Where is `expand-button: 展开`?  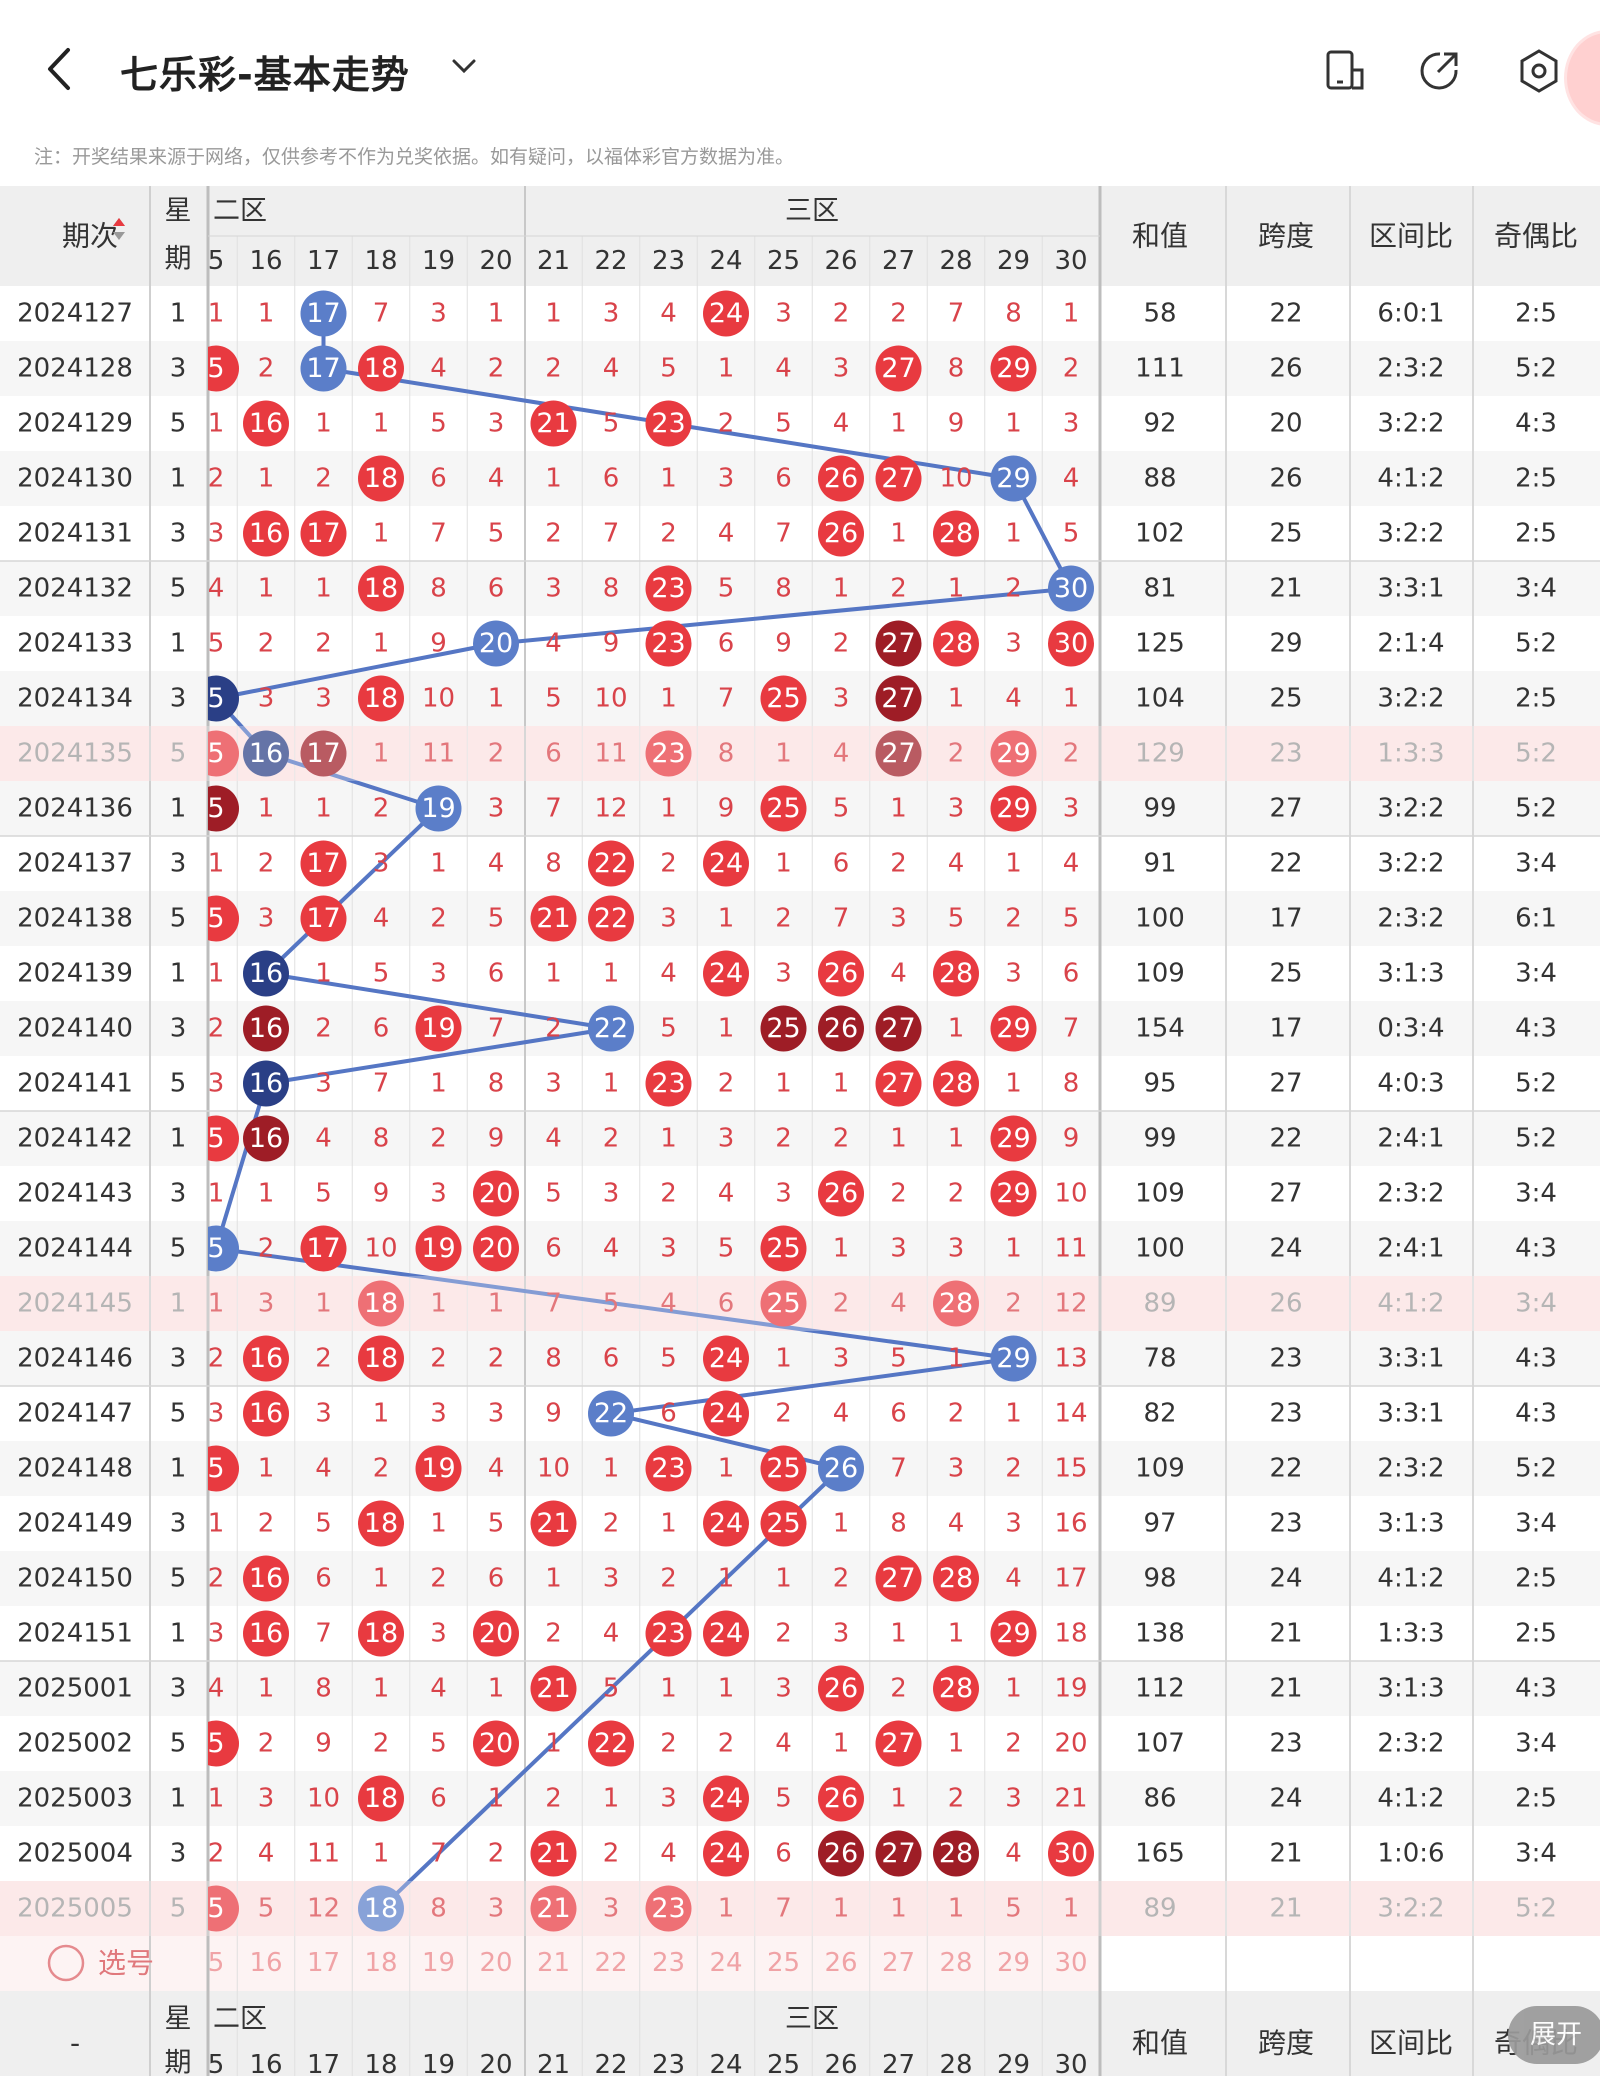
expand-button: 展开 is located at coordinates (1554, 2035).